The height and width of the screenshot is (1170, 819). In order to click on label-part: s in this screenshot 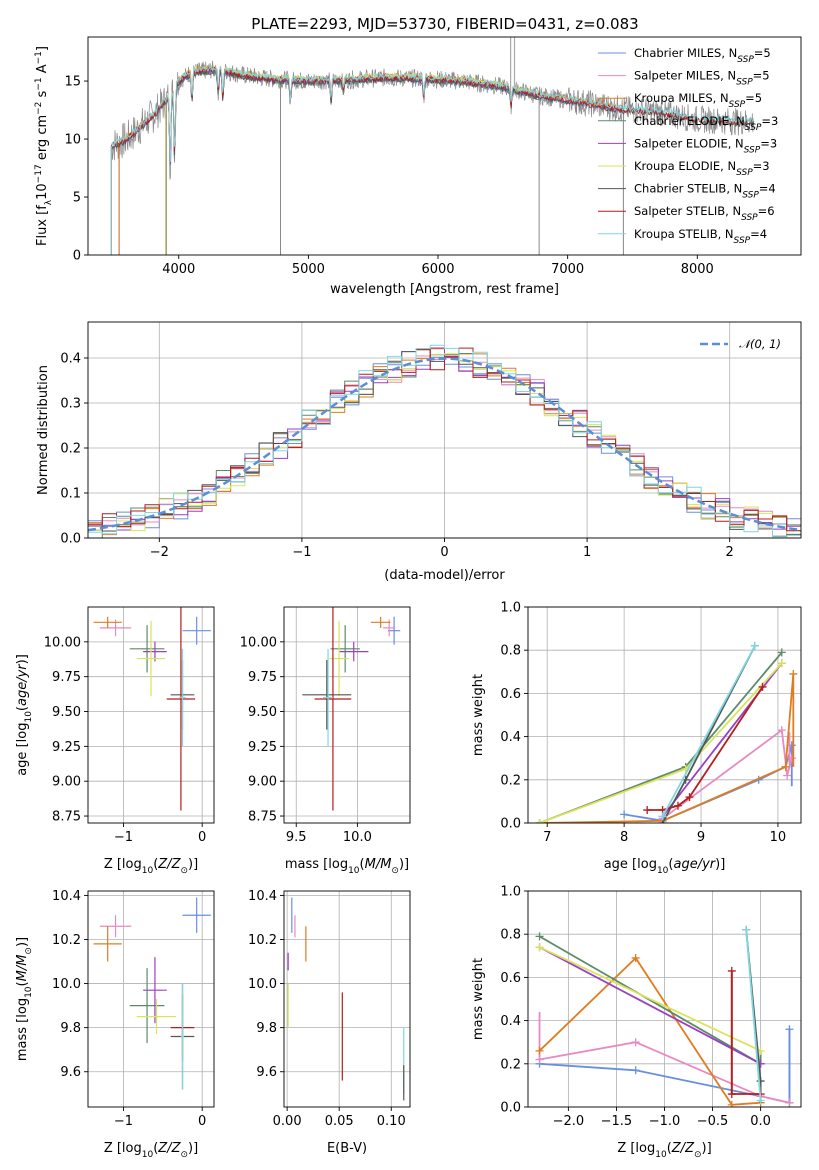, I will do `click(42, 95)`.